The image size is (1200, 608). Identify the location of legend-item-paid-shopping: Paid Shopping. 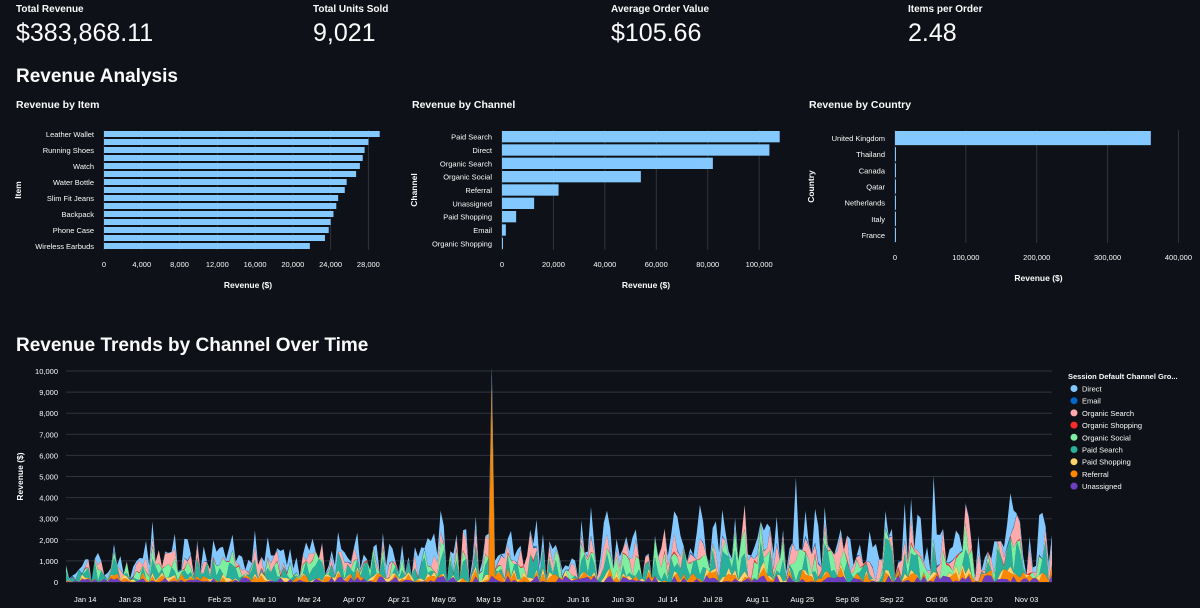
(1106, 462).